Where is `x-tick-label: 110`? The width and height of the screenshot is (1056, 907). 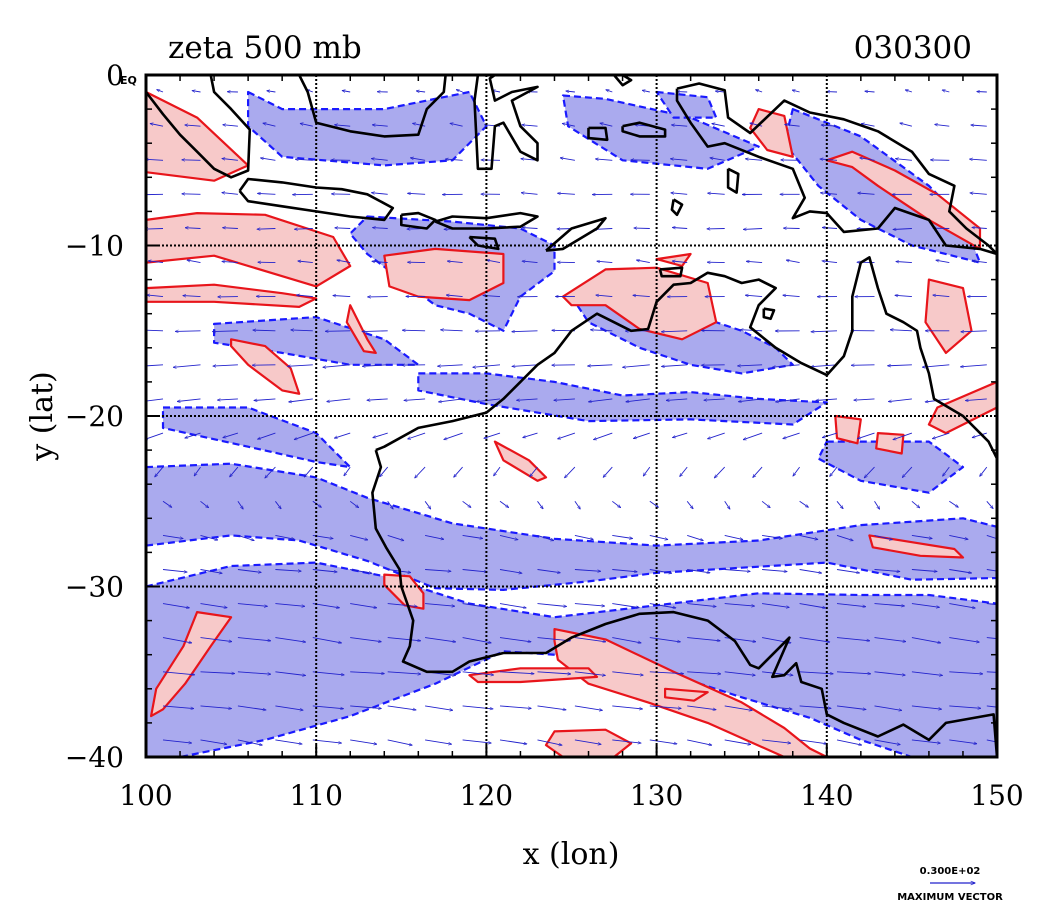 x-tick-label: 110 is located at coordinates (315, 795).